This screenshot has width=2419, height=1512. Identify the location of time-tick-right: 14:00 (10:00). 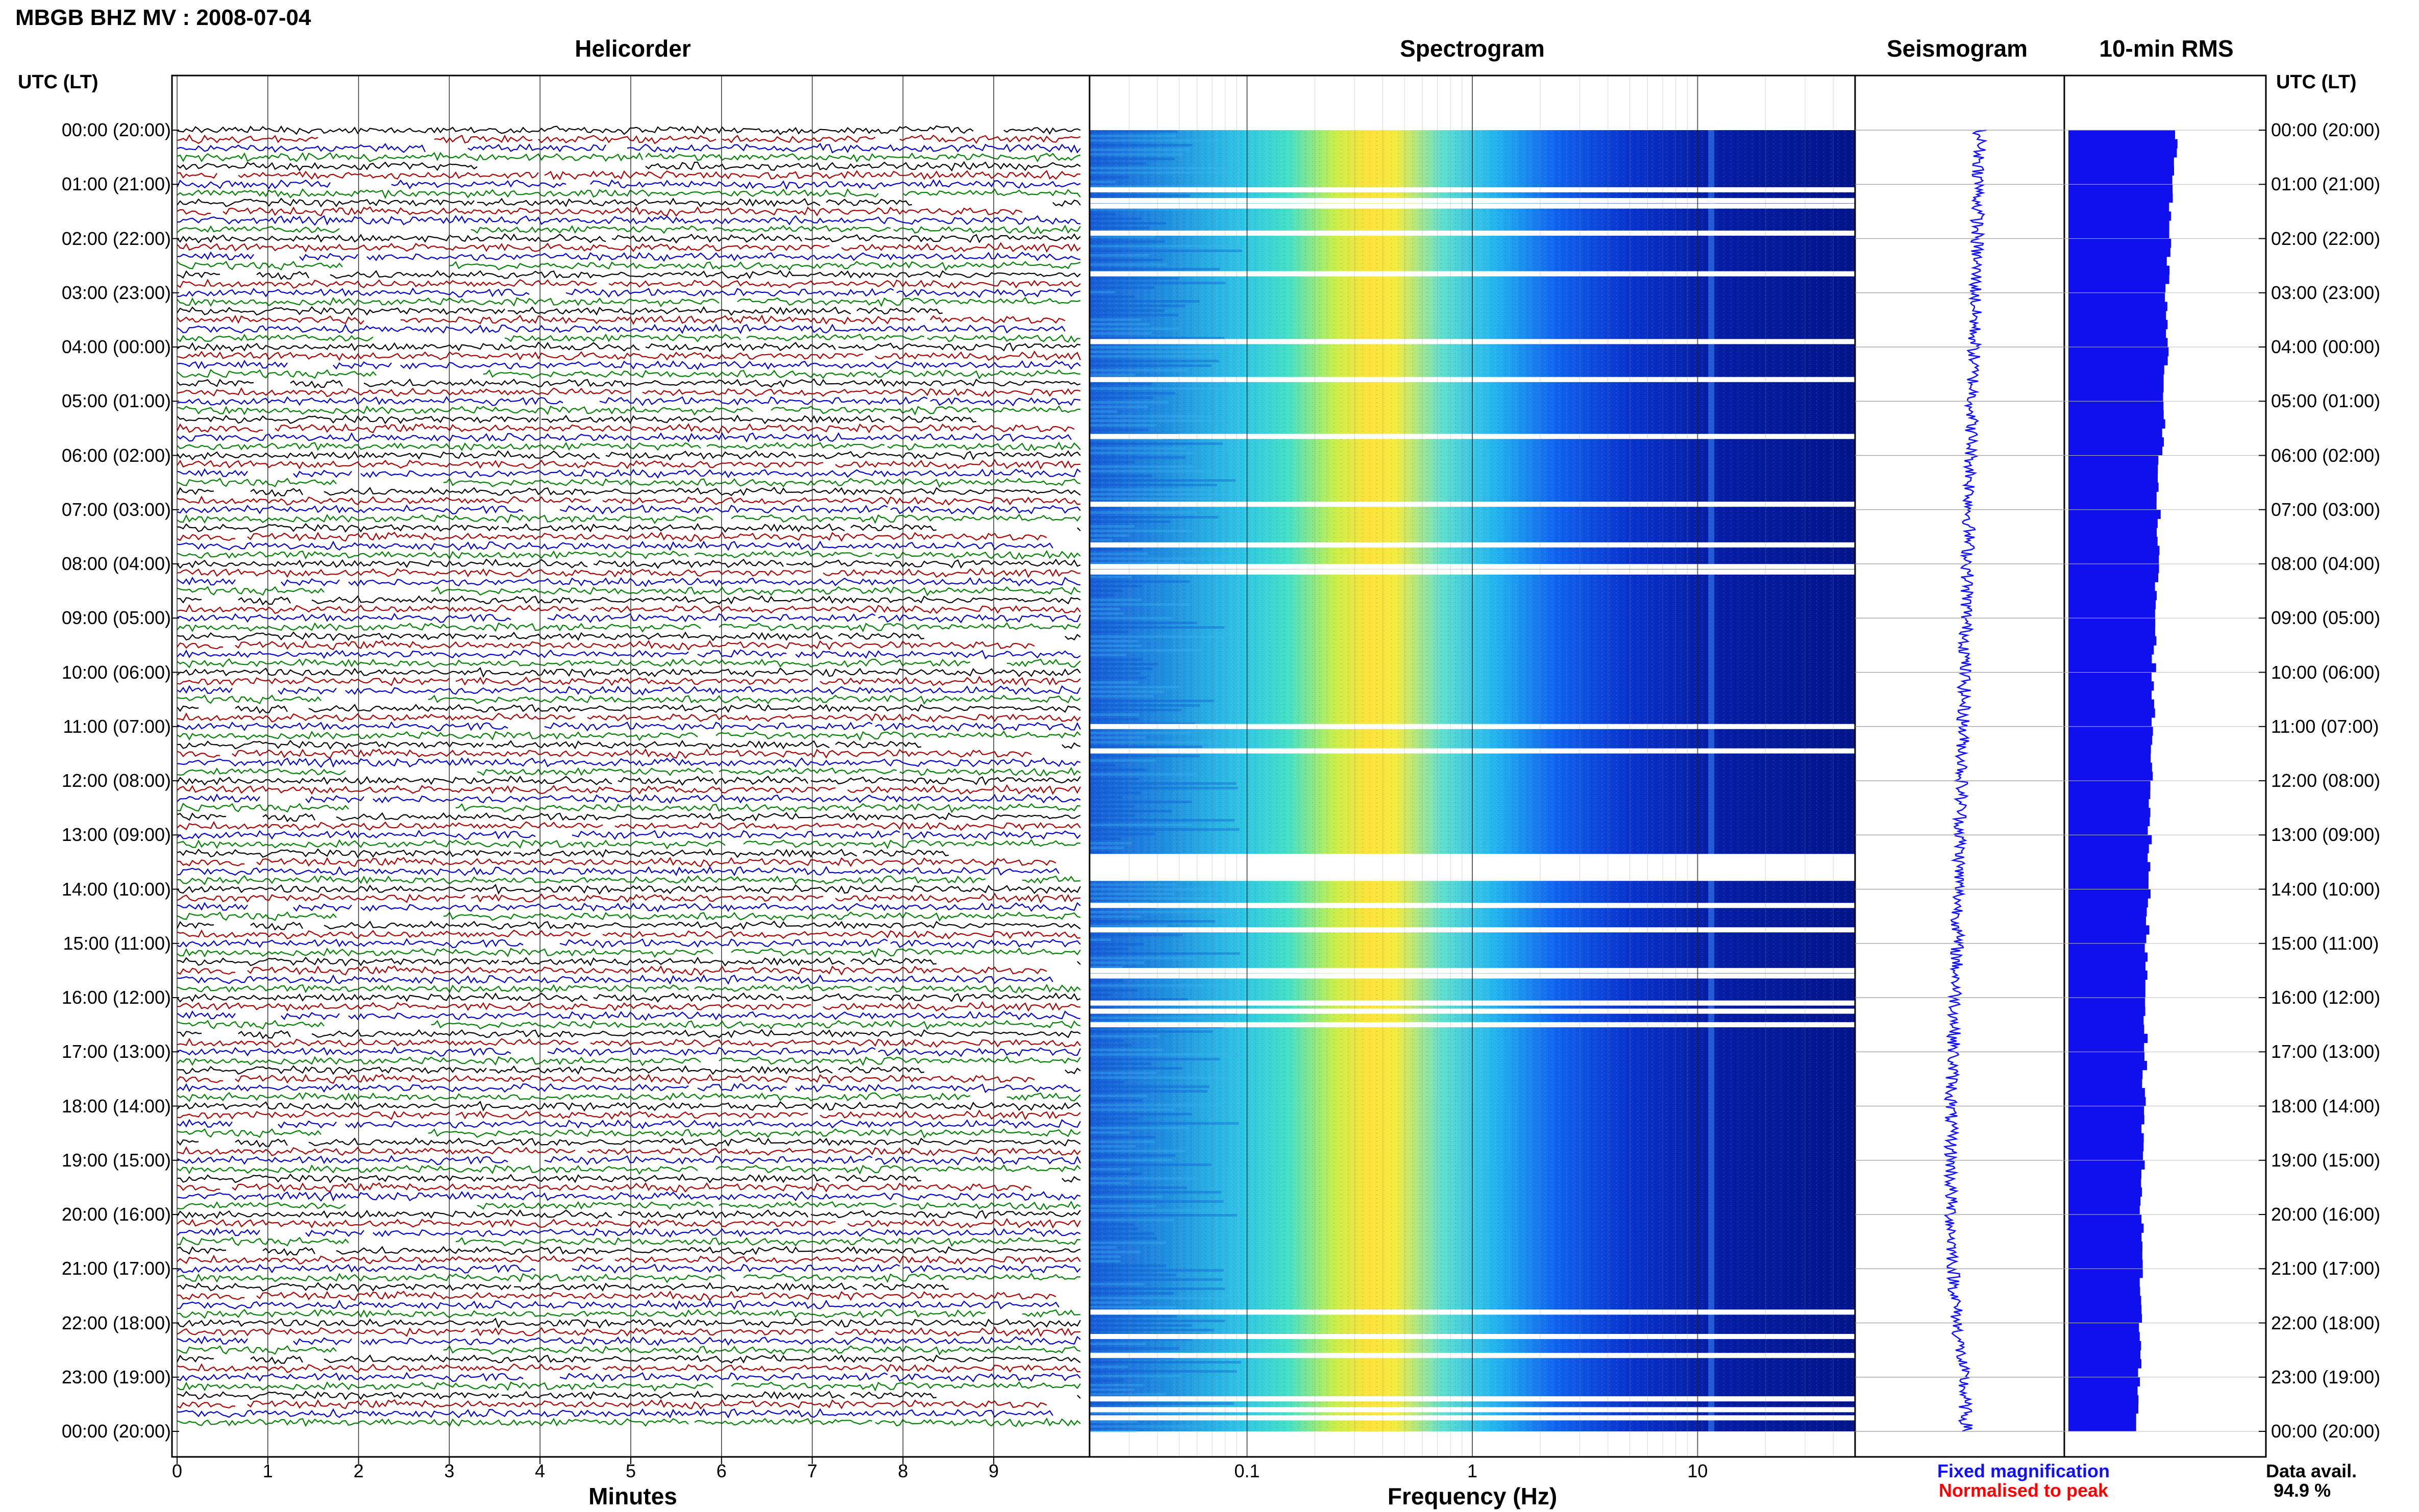
(2326, 889).